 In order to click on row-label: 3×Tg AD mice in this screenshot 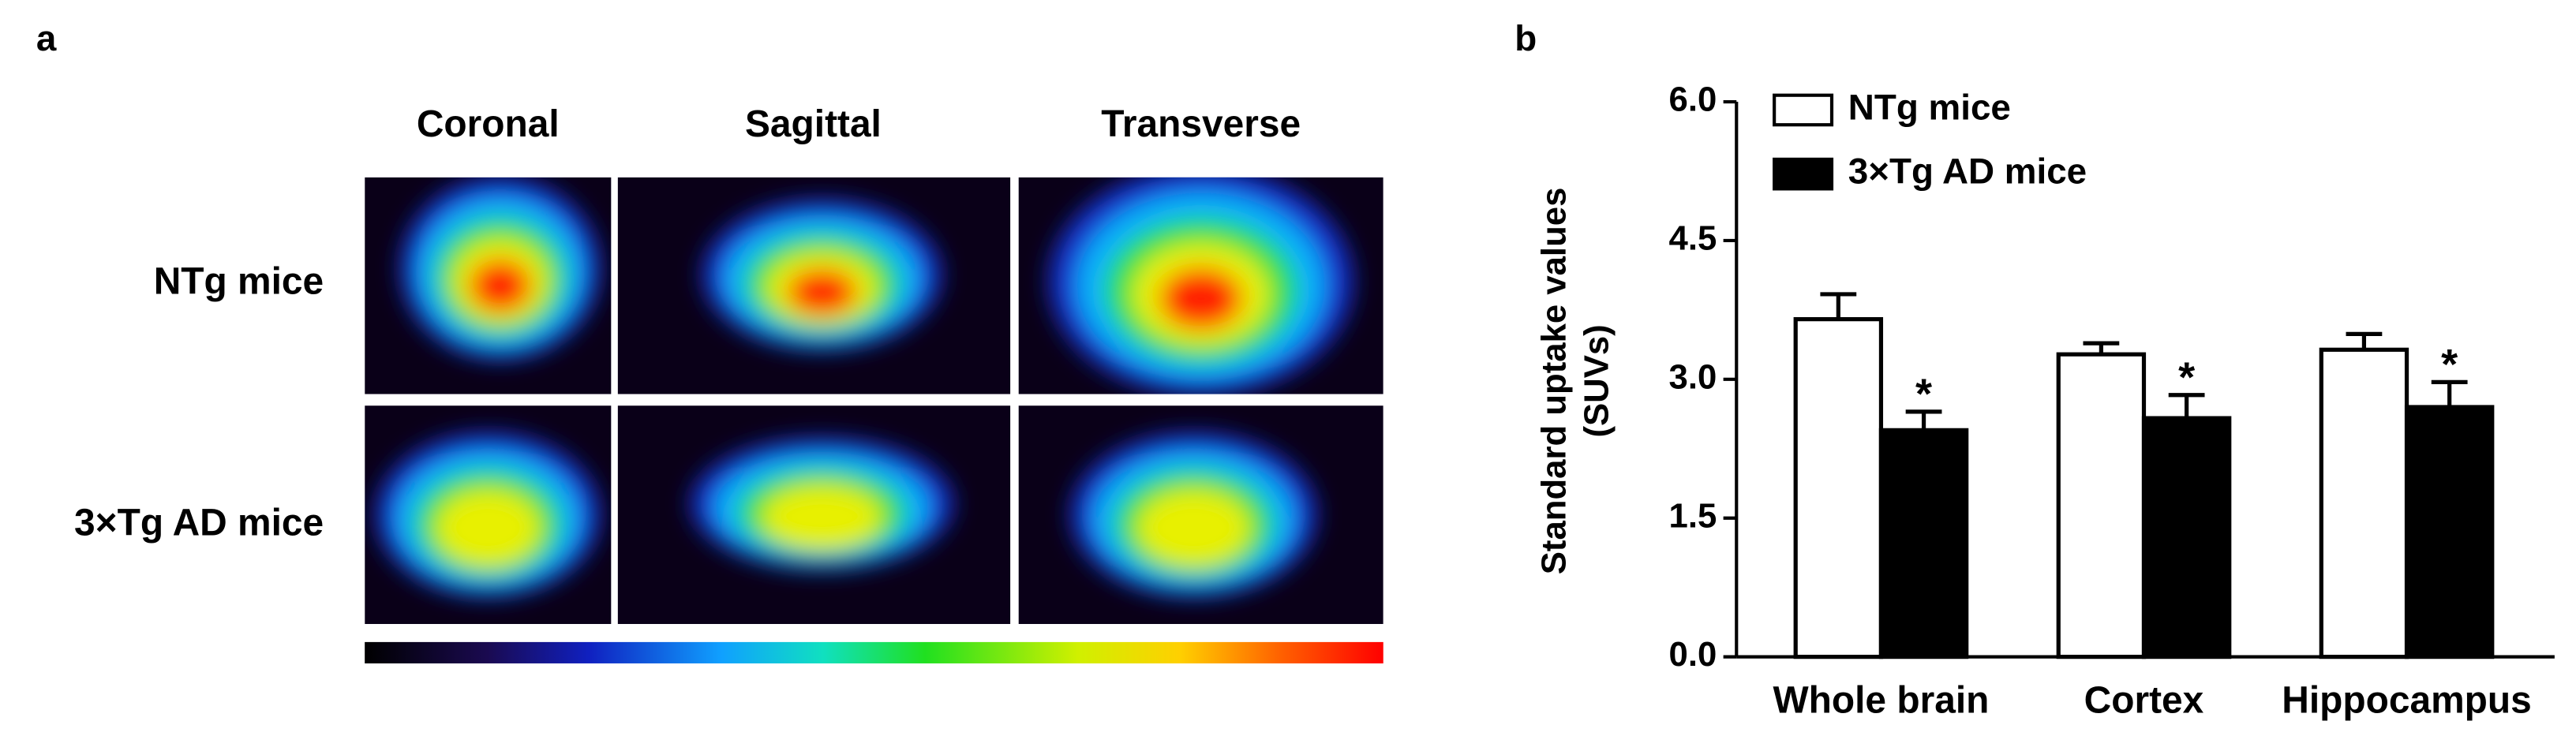, I will do `click(199, 523)`.